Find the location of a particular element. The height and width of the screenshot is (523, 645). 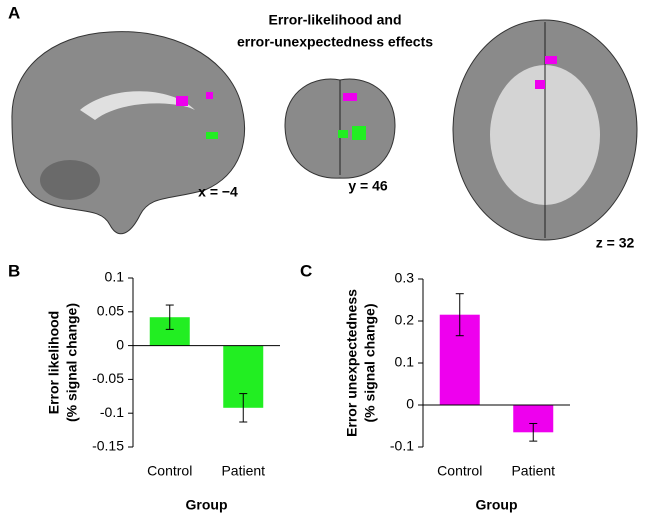

panel-label: C is located at coordinates (306, 270).